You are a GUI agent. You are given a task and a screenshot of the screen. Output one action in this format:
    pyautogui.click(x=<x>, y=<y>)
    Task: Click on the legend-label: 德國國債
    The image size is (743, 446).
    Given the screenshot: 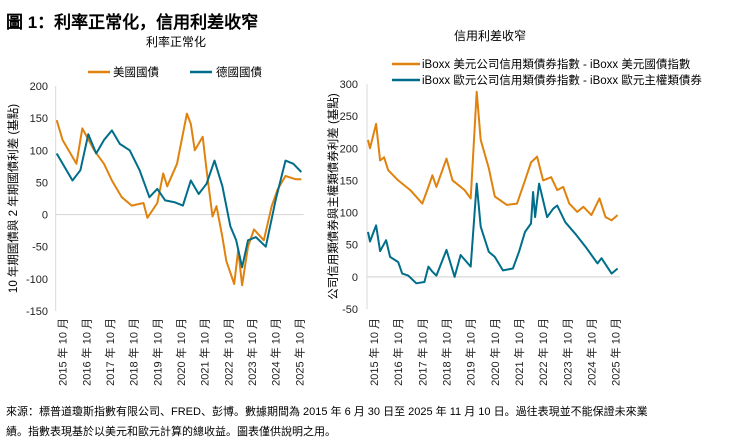 What is the action you would take?
    pyautogui.click(x=239, y=72)
    